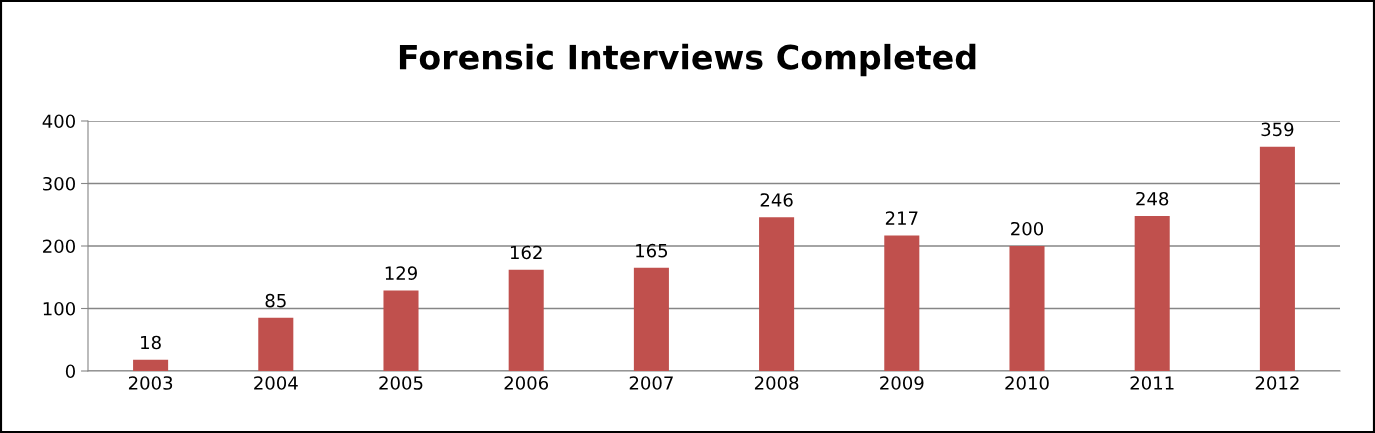 The width and height of the screenshot is (1375, 433). Describe the element at coordinates (276, 383) in the screenshot. I see `x-tick-label: 2004` at that location.